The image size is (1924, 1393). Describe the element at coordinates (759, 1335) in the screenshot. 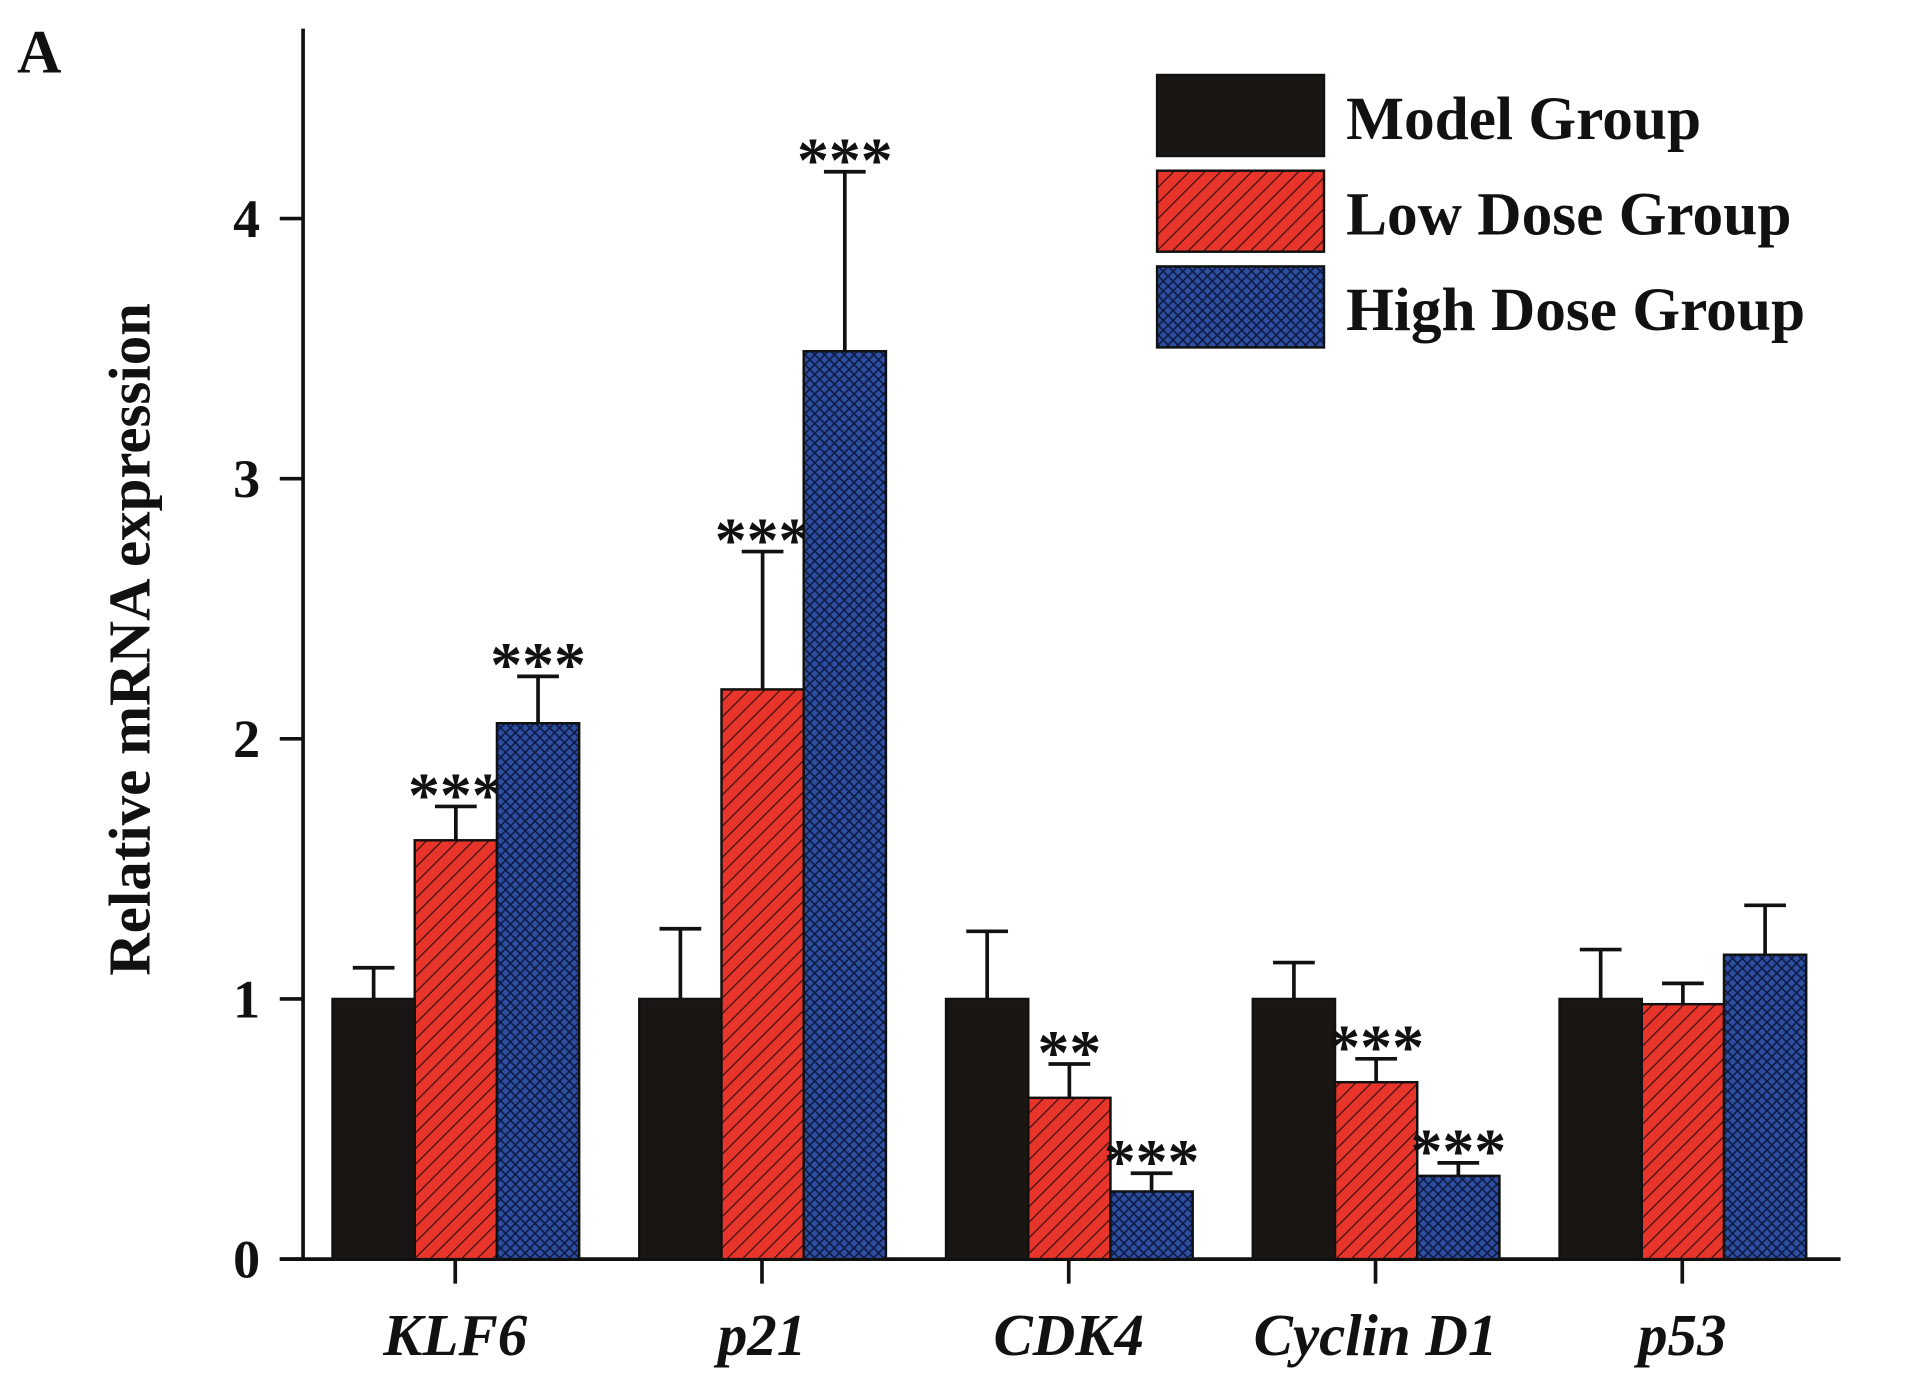

I see `x-tick-label: p21` at that location.